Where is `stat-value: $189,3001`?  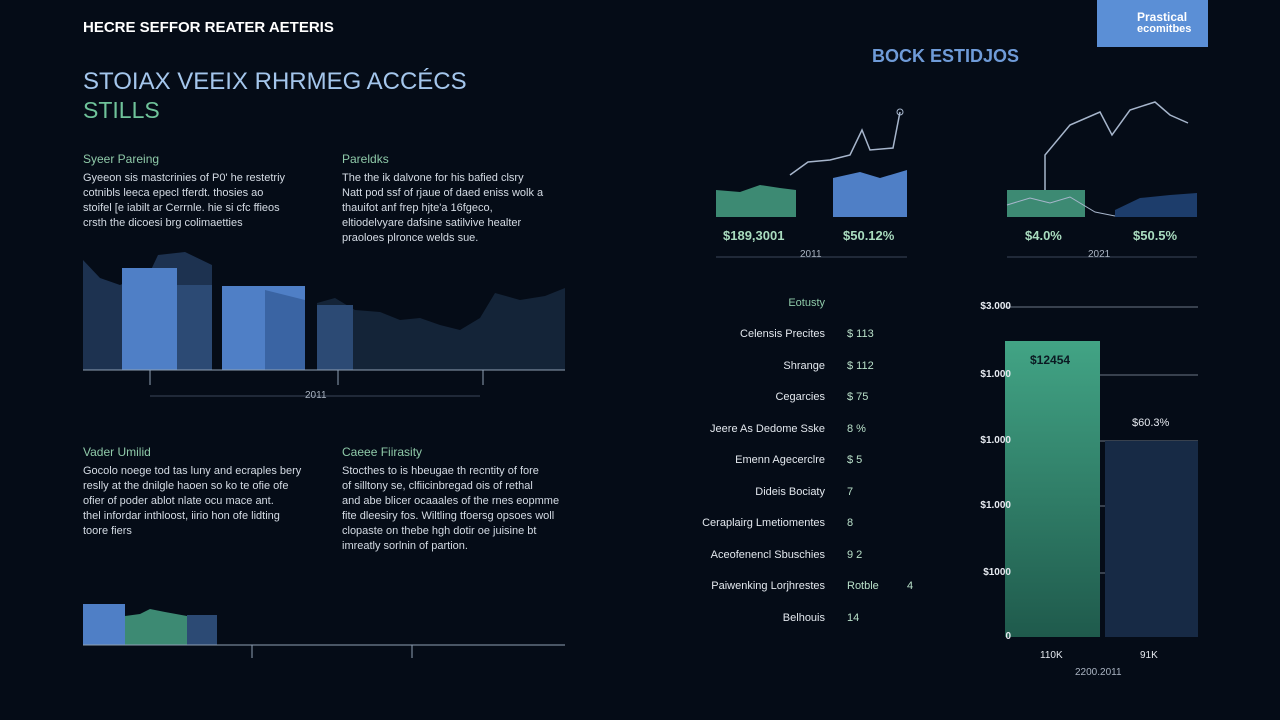 stat-value: $189,3001 is located at coordinates (754, 235).